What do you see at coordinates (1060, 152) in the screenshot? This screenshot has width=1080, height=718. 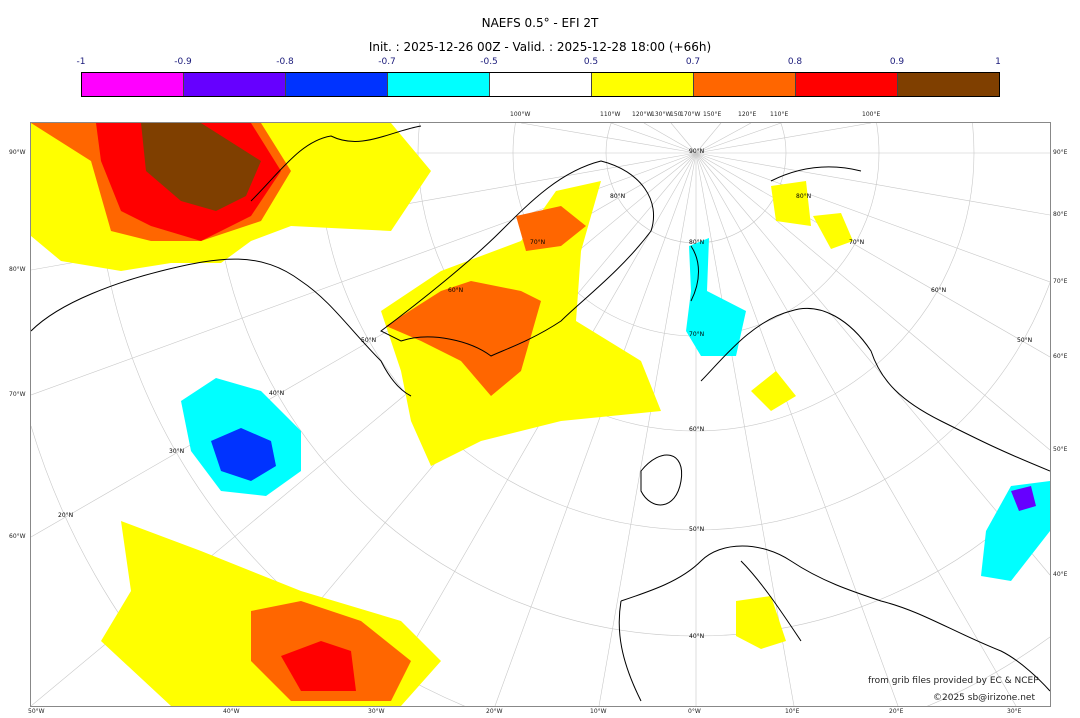 I see `axis-label-right: 90°E` at bounding box center [1060, 152].